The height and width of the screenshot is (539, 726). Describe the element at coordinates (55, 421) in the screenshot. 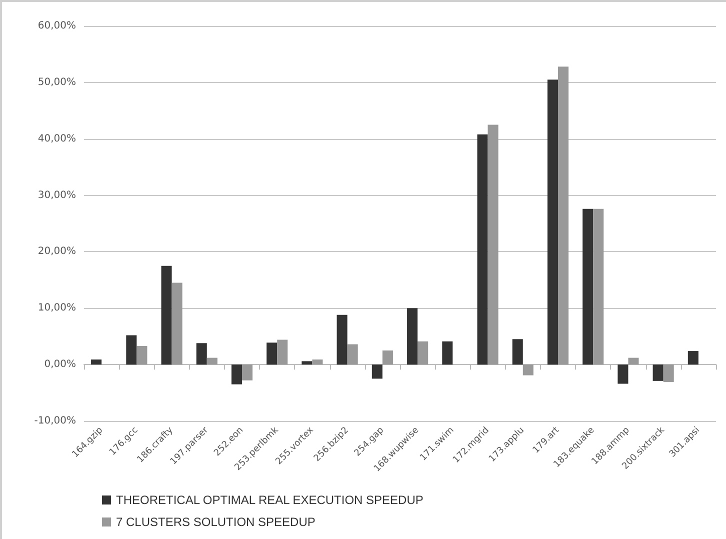

I see `y-tick-label: -10,00%` at that location.